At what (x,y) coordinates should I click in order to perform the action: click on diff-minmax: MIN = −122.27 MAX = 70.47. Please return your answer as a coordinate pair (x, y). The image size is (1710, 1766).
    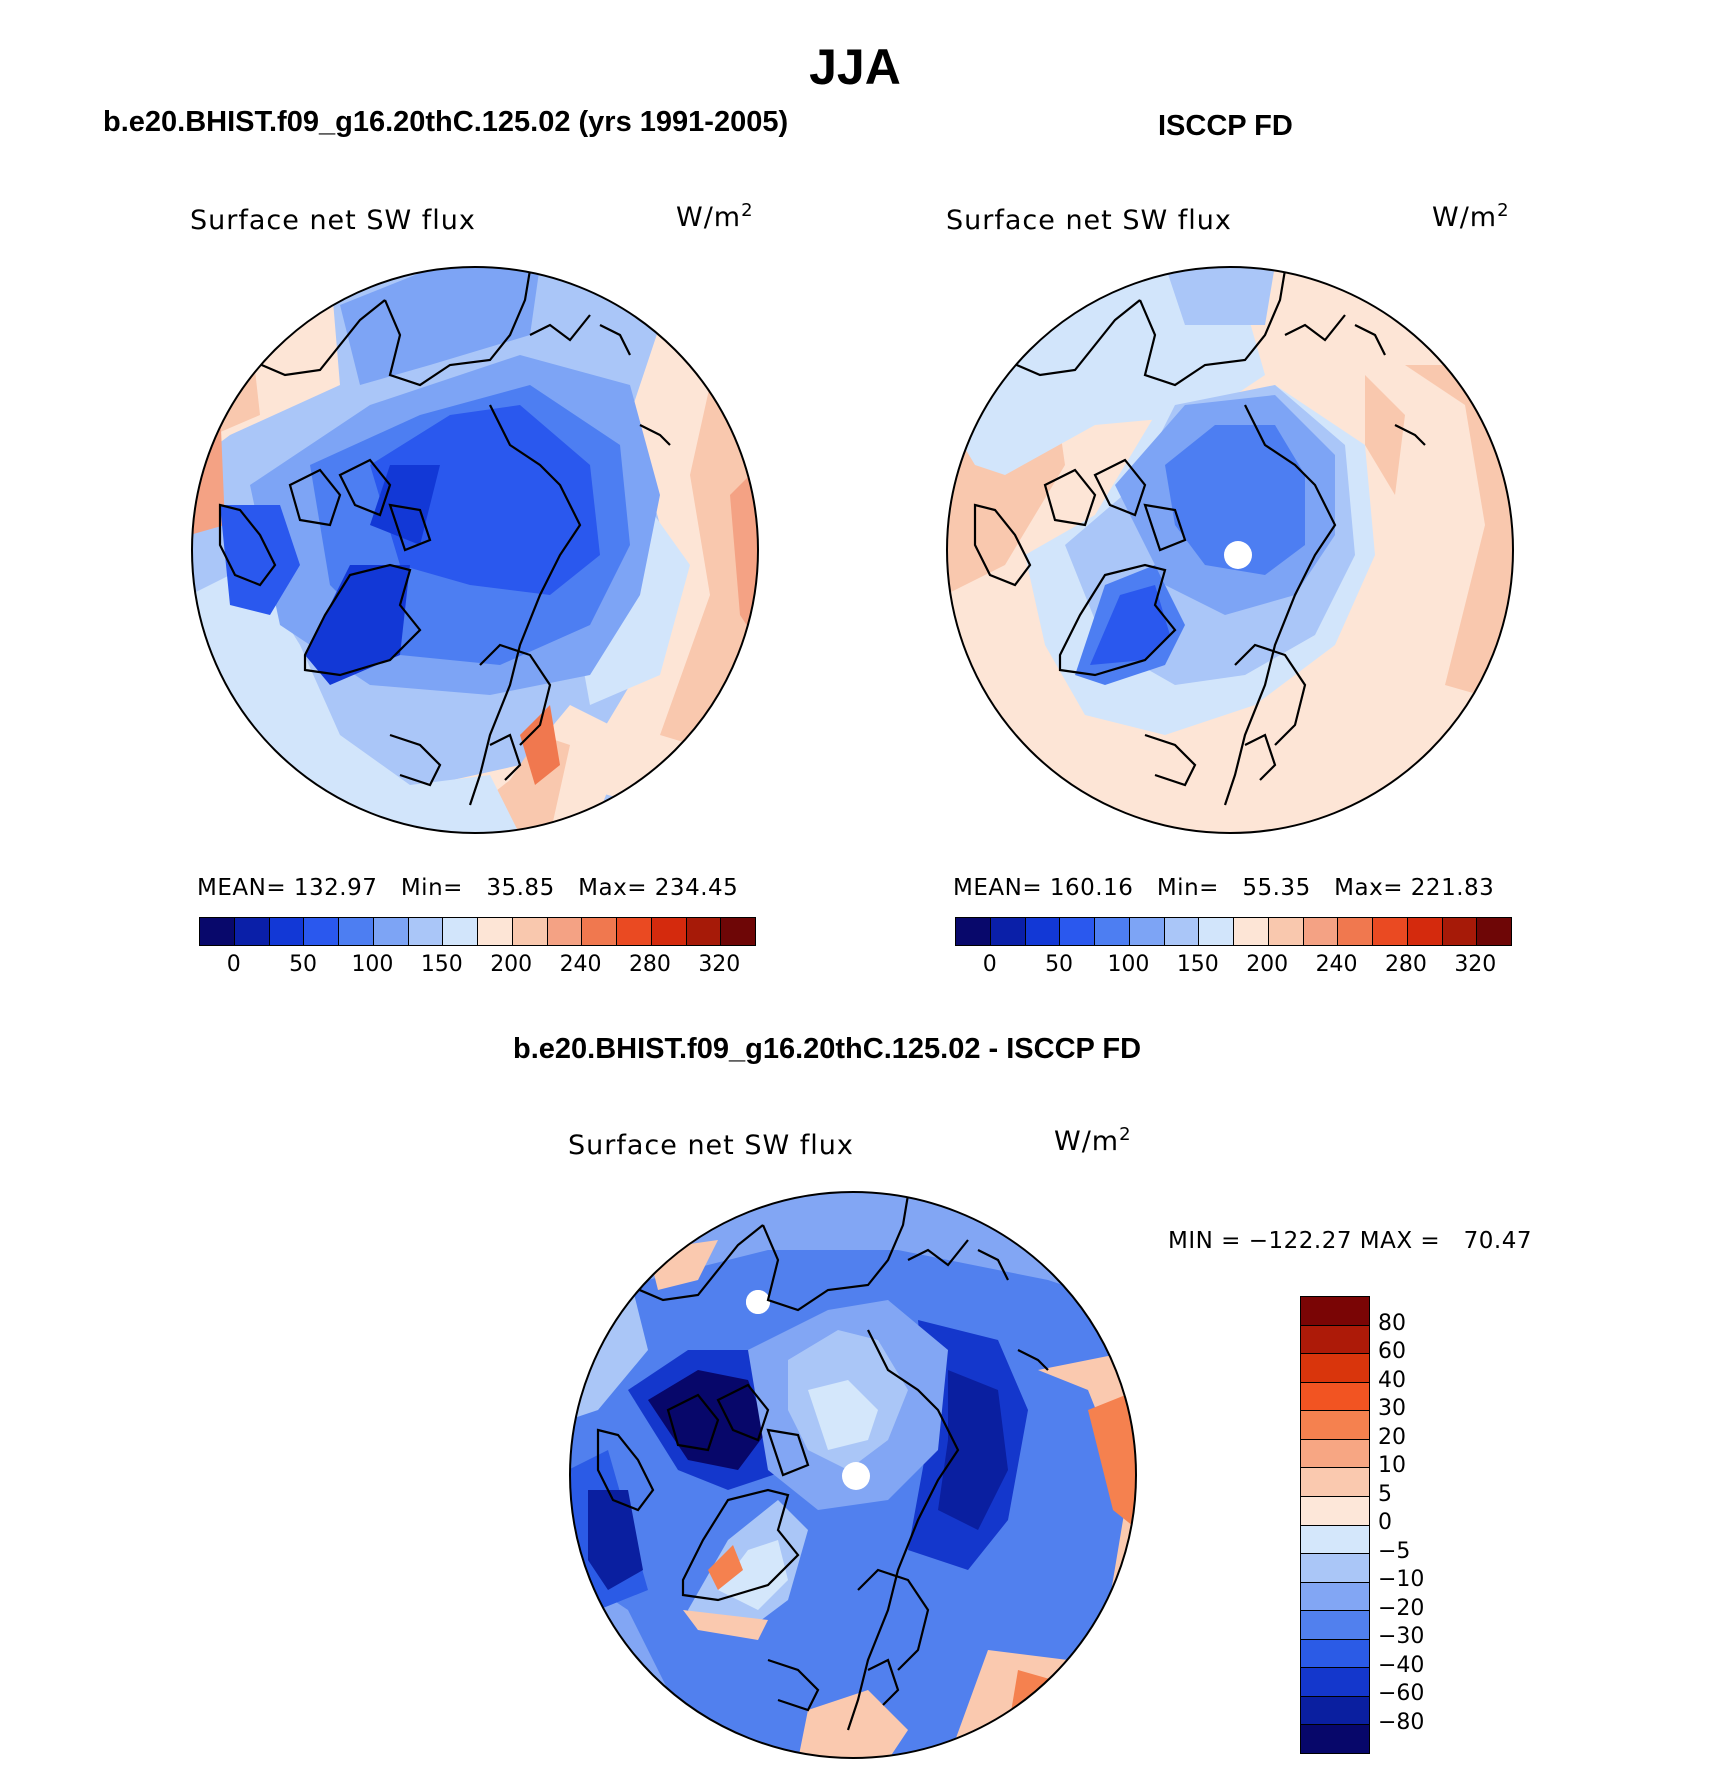
    Looking at the image, I should click on (1350, 1241).